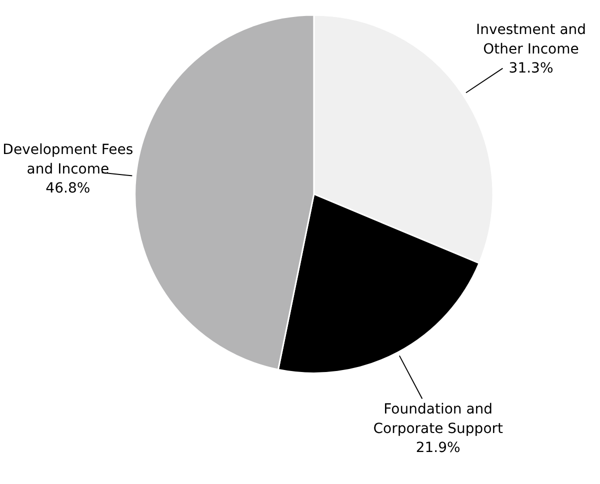 The image size is (600, 484). Describe the element at coordinates (68, 160) in the screenshot. I see `slice-label: Development Fees and Income` at that location.